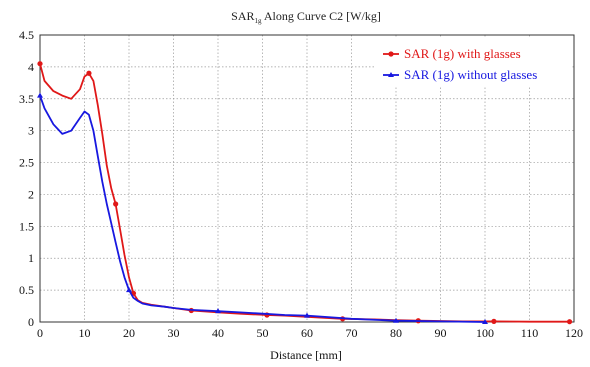 The height and width of the screenshot is (367, 590). Describe the element at coordinates (263, 333) in the screenshot. I see `x-tick-label-5: 50` at that location.